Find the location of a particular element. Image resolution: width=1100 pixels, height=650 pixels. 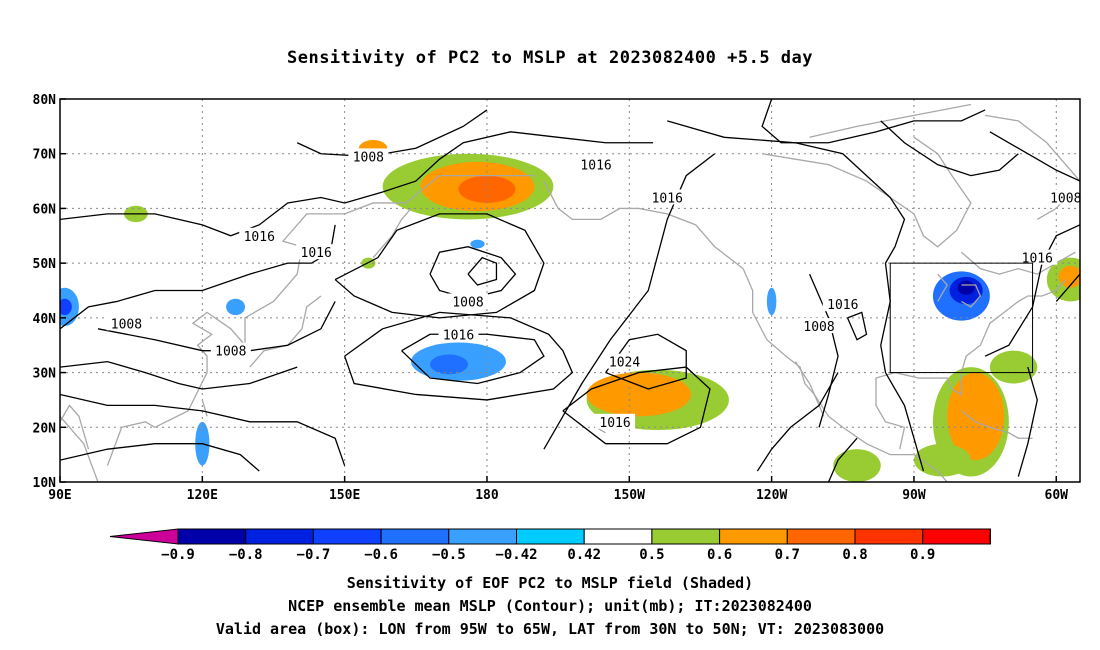

contour-label-7: 1016 is located at coordinates (595, 166).